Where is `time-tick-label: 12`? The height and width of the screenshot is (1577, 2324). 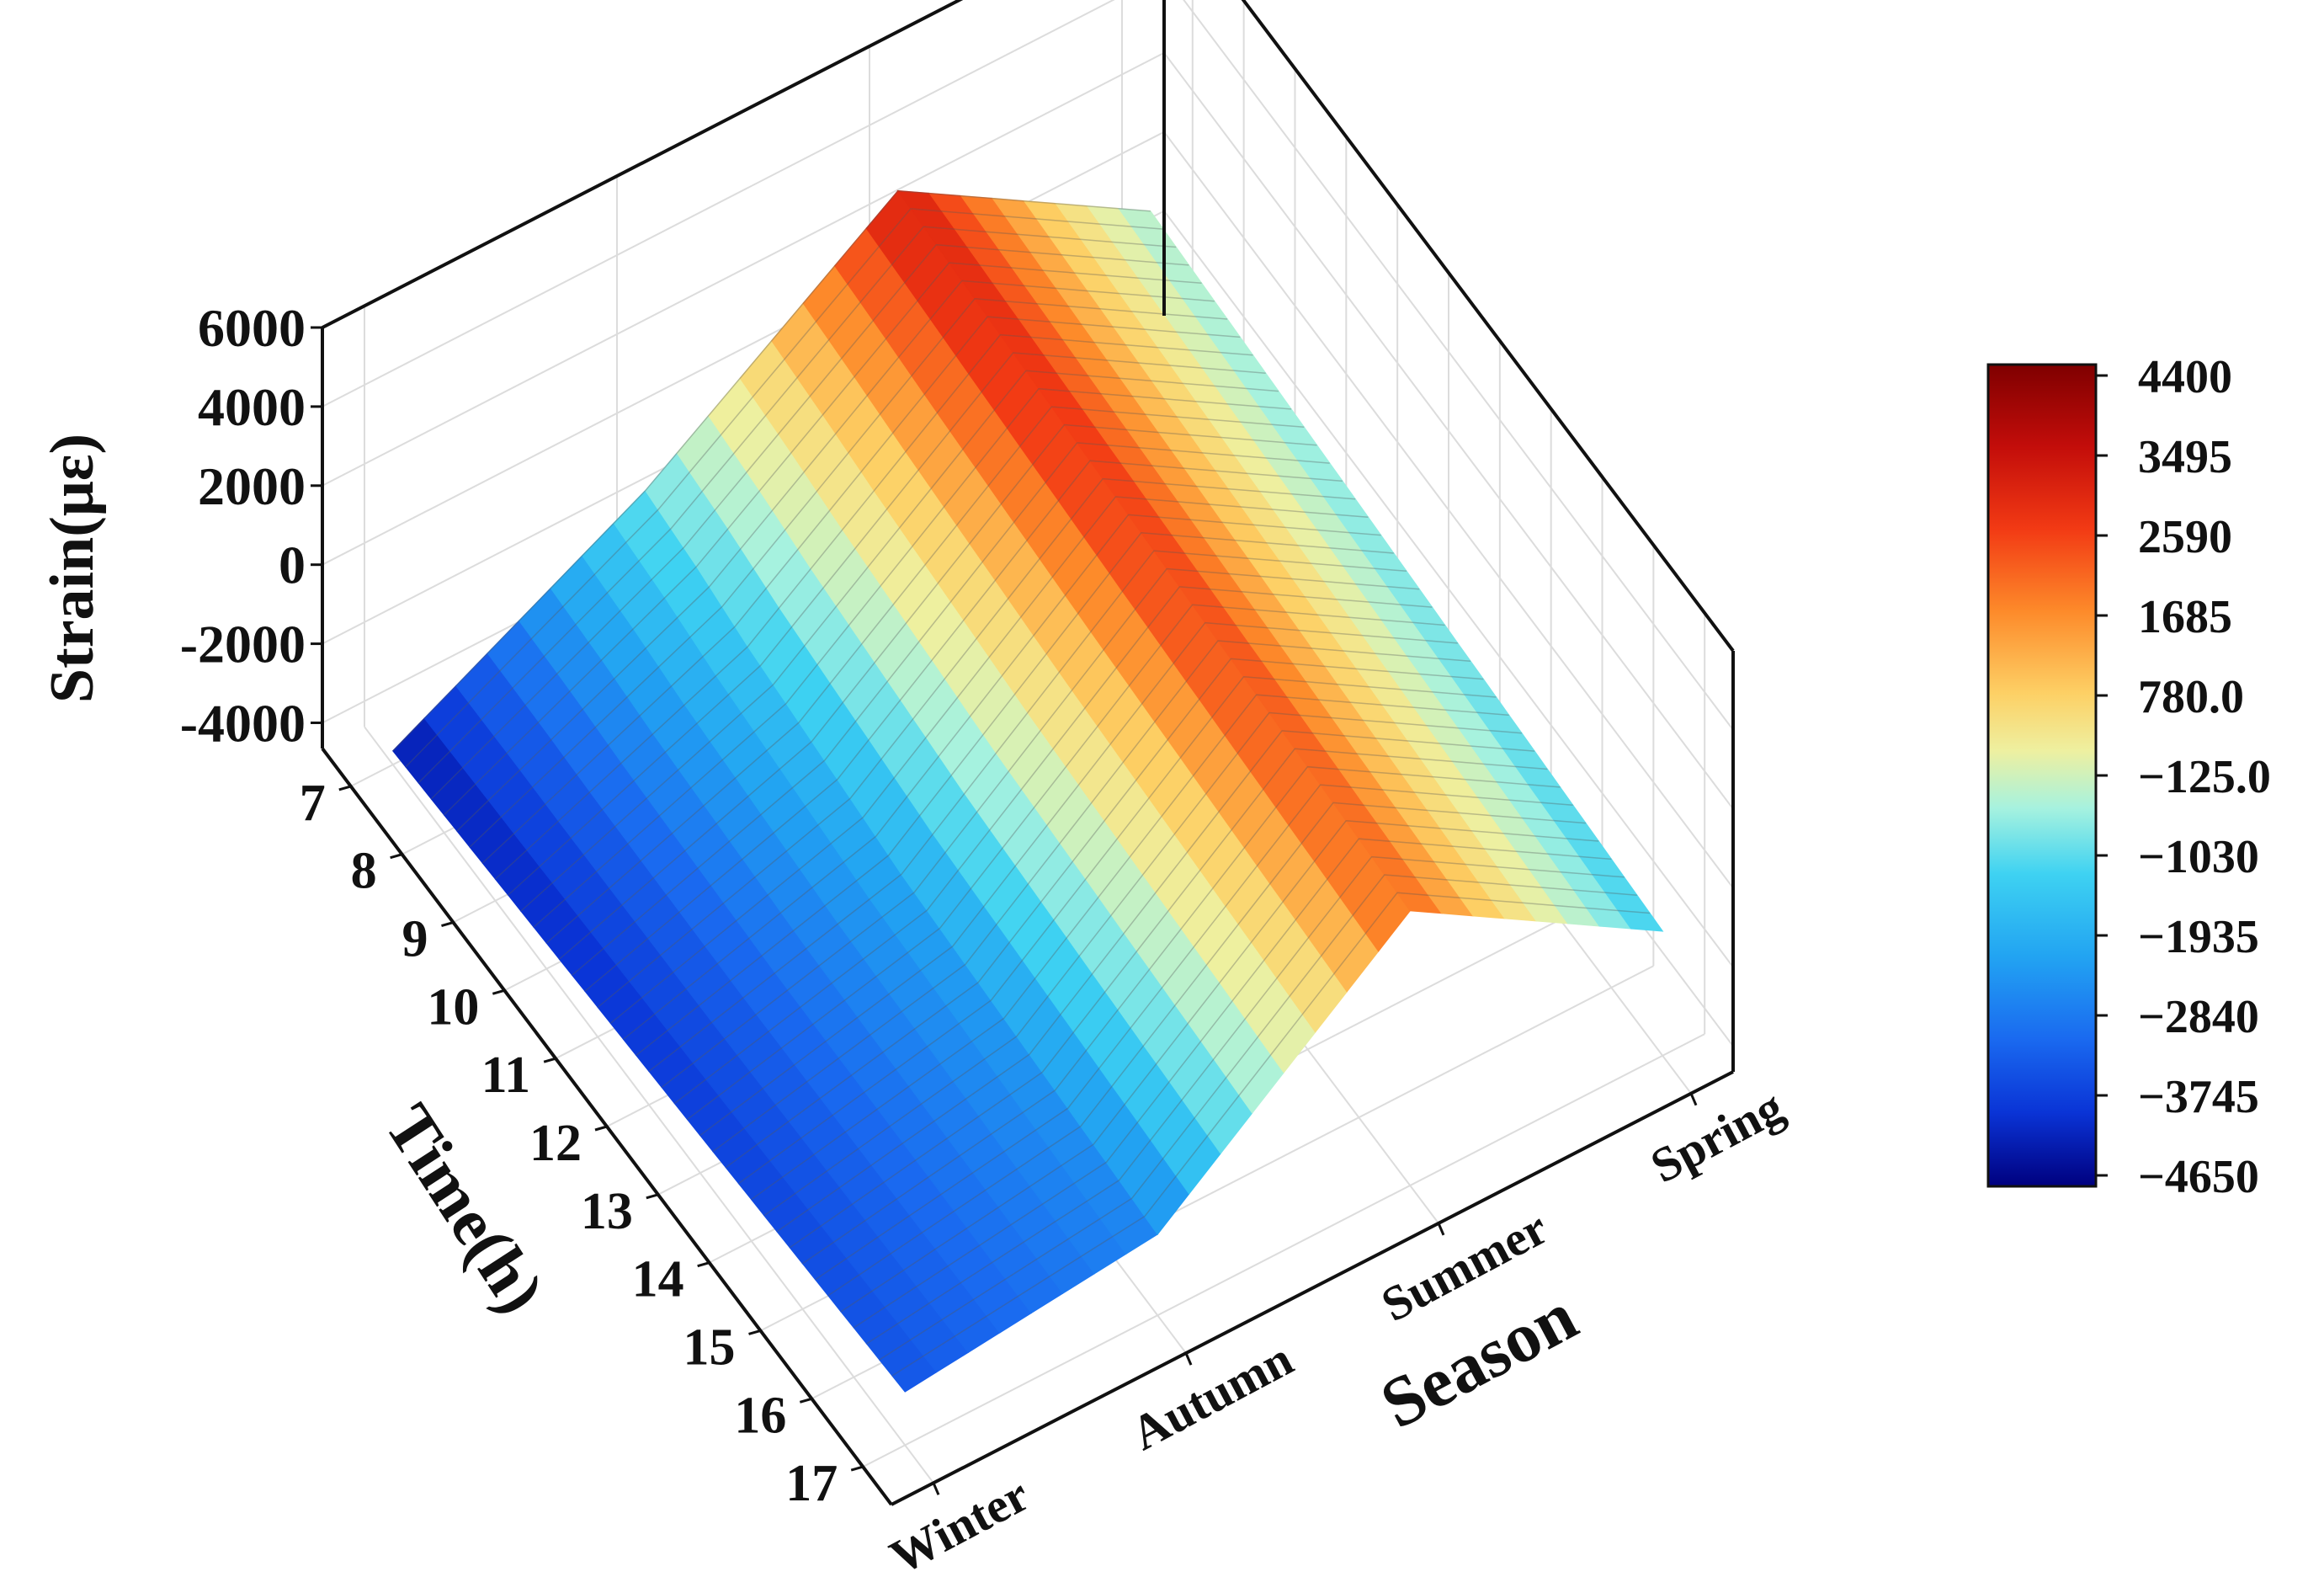
time-tick-label: 12 is located at coordinates (555, 1143).